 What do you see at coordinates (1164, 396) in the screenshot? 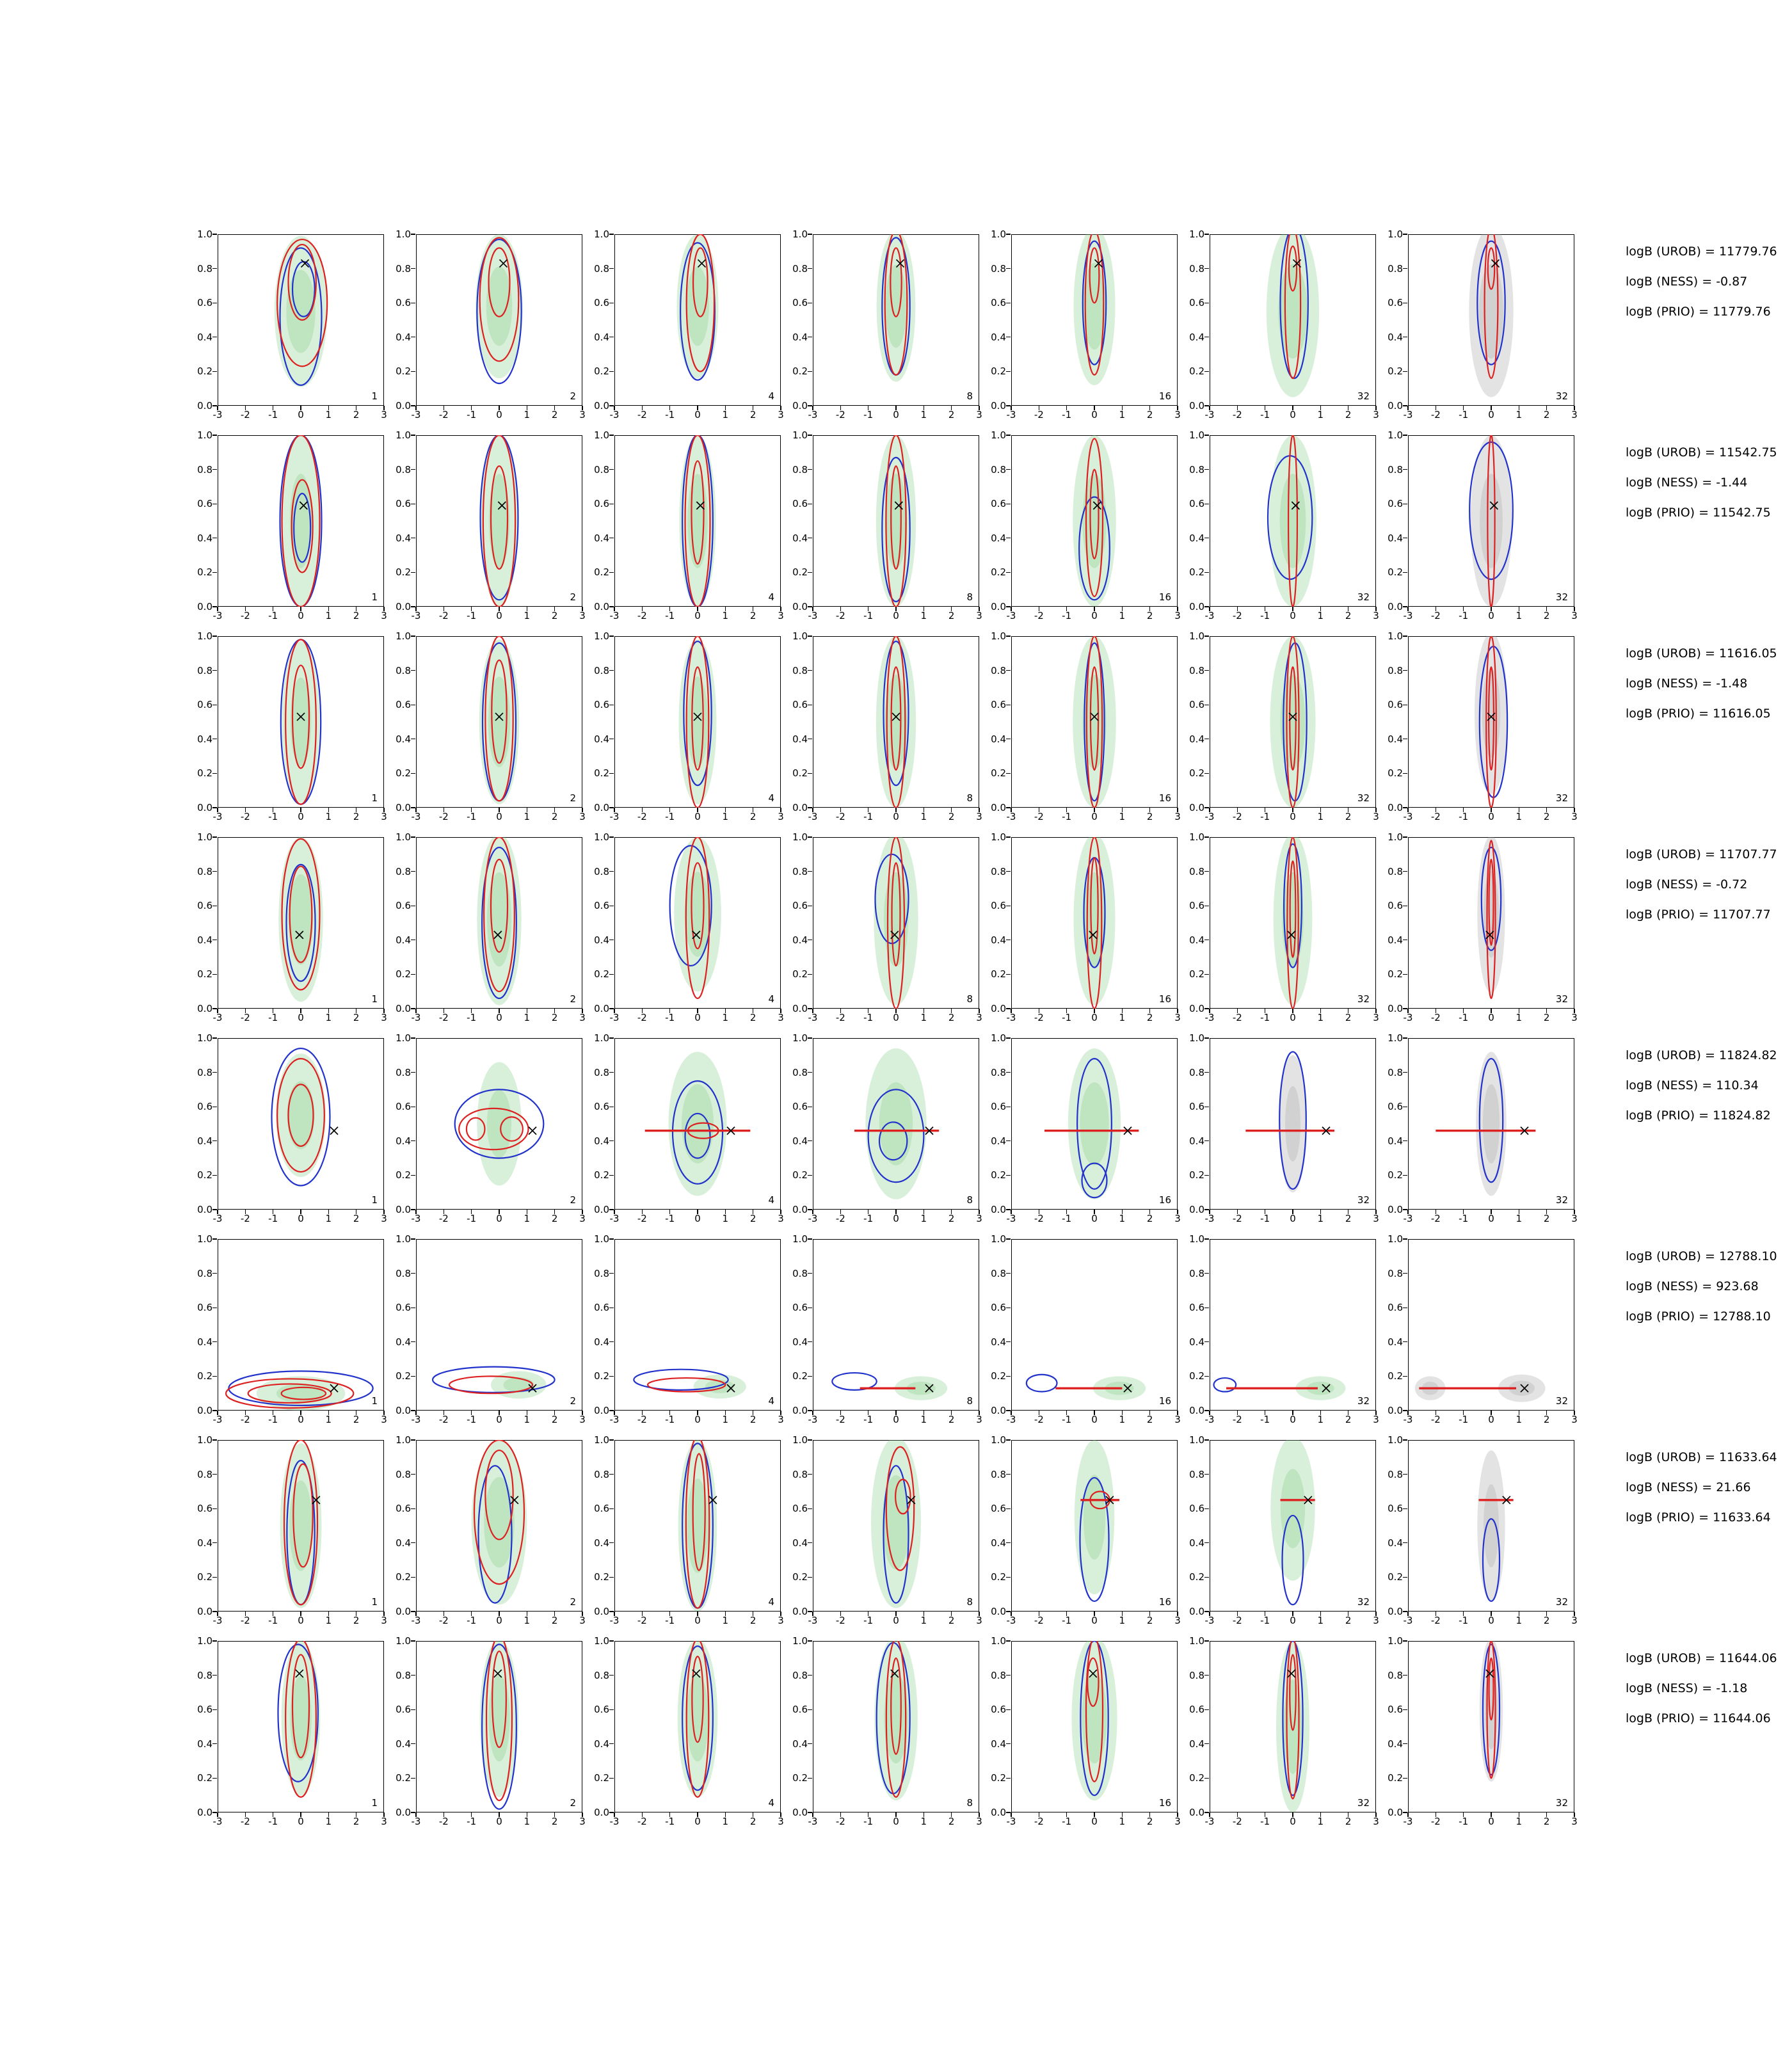
I see `corner-label: 16` at bounding box center [1164, 396].